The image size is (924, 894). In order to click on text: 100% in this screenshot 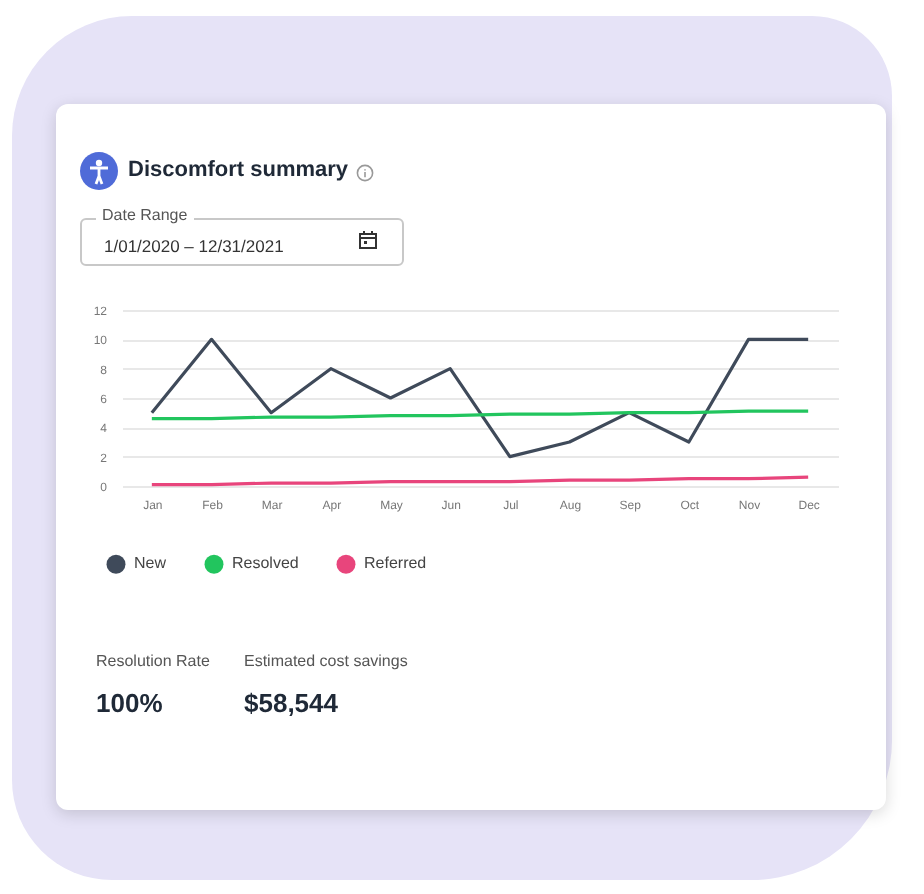, I will do `click(129, 703)`.